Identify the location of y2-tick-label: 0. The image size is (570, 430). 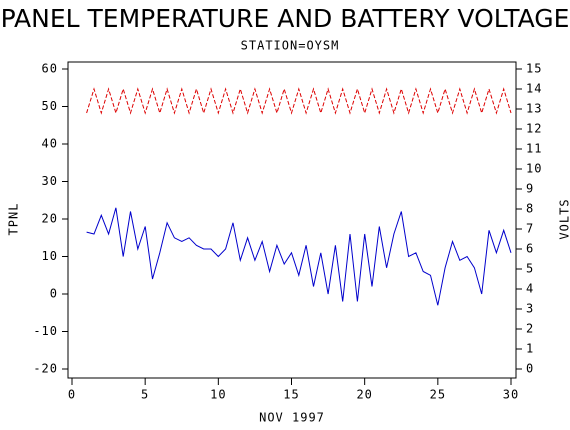
(530, 369).